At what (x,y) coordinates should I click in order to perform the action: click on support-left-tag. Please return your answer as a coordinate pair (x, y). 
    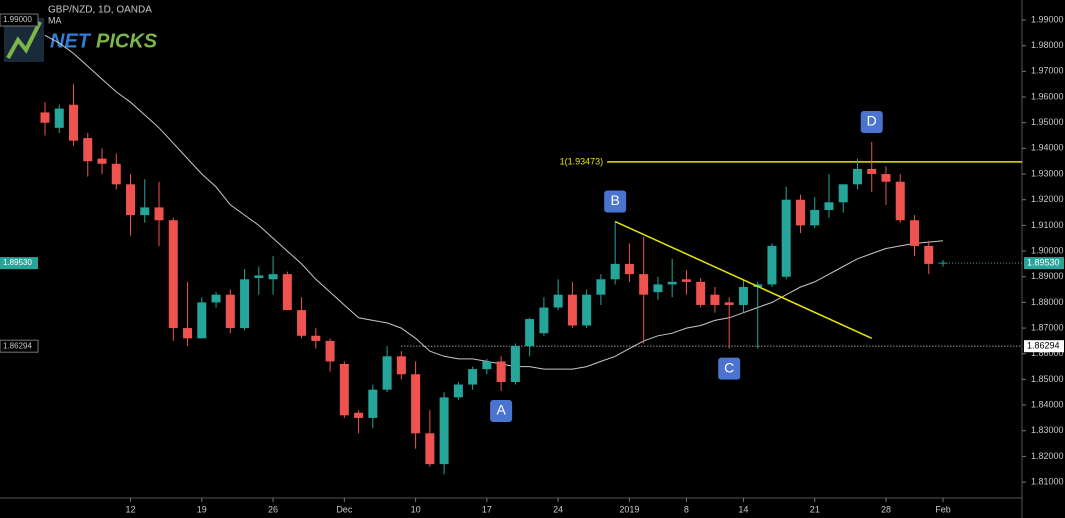
    Looking at the image, I should click on (19, 346).